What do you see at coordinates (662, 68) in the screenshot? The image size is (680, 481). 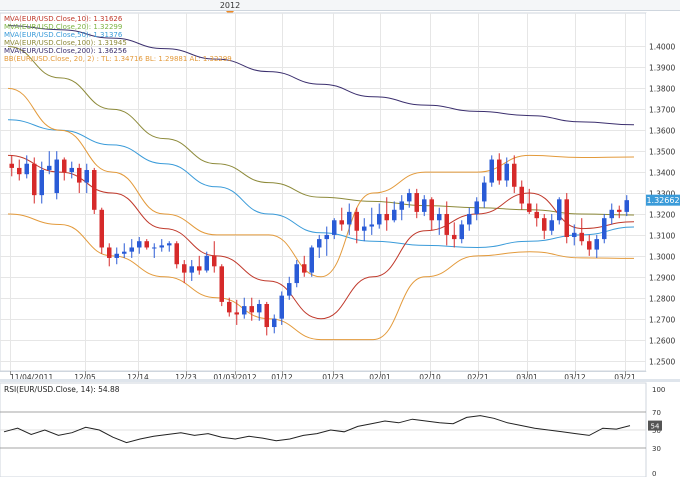 I see `price-tick-label: 1.3900` at bounding box center [662, 68].